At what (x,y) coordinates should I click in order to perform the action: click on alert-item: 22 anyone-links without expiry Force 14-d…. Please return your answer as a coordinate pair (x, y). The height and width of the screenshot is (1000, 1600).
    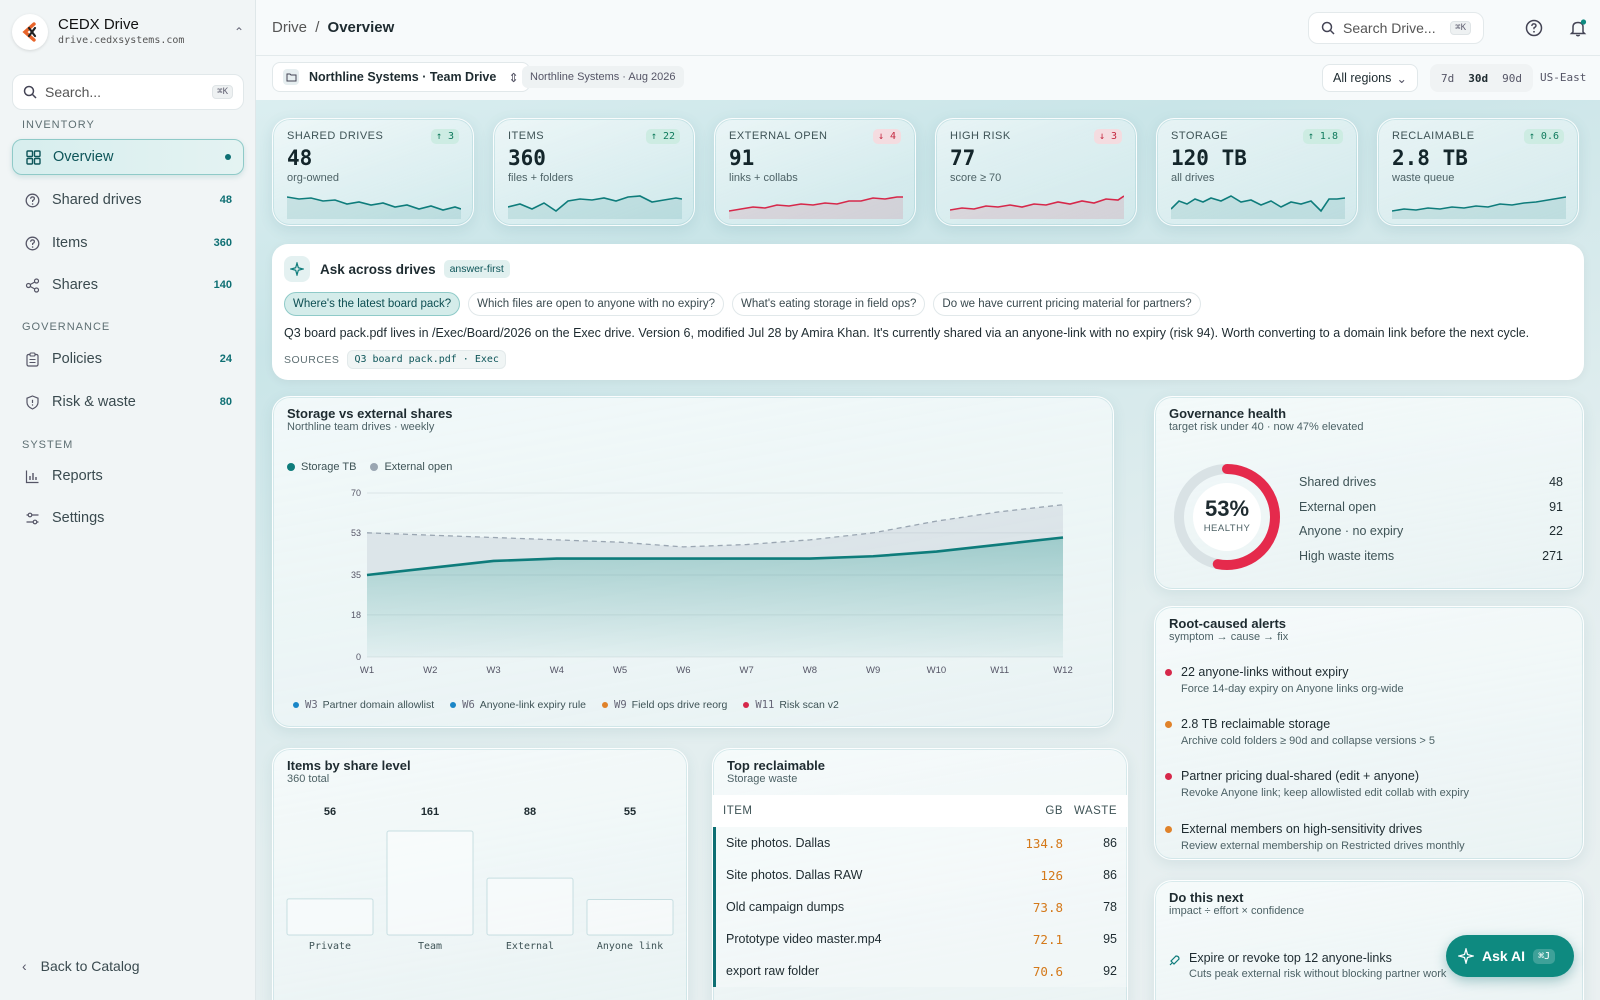
    Looking at the image, I should click on (1365, 680).